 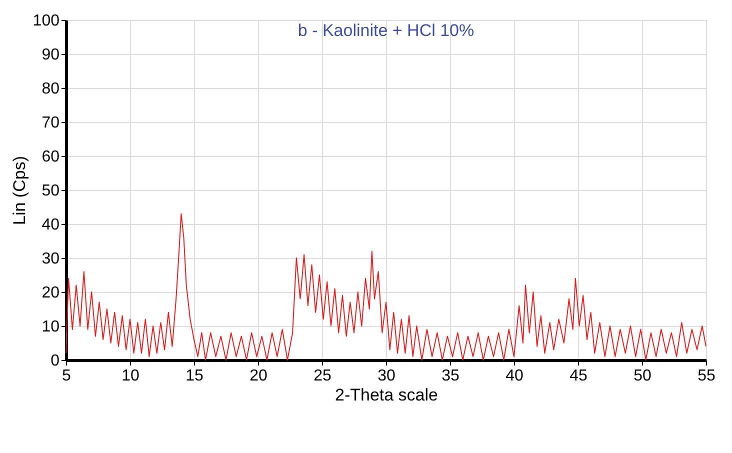 What do you see at coordinates (51, 55) in the screenshot?
I see `y-tick-label: 90` at bounding box center [51, 55].